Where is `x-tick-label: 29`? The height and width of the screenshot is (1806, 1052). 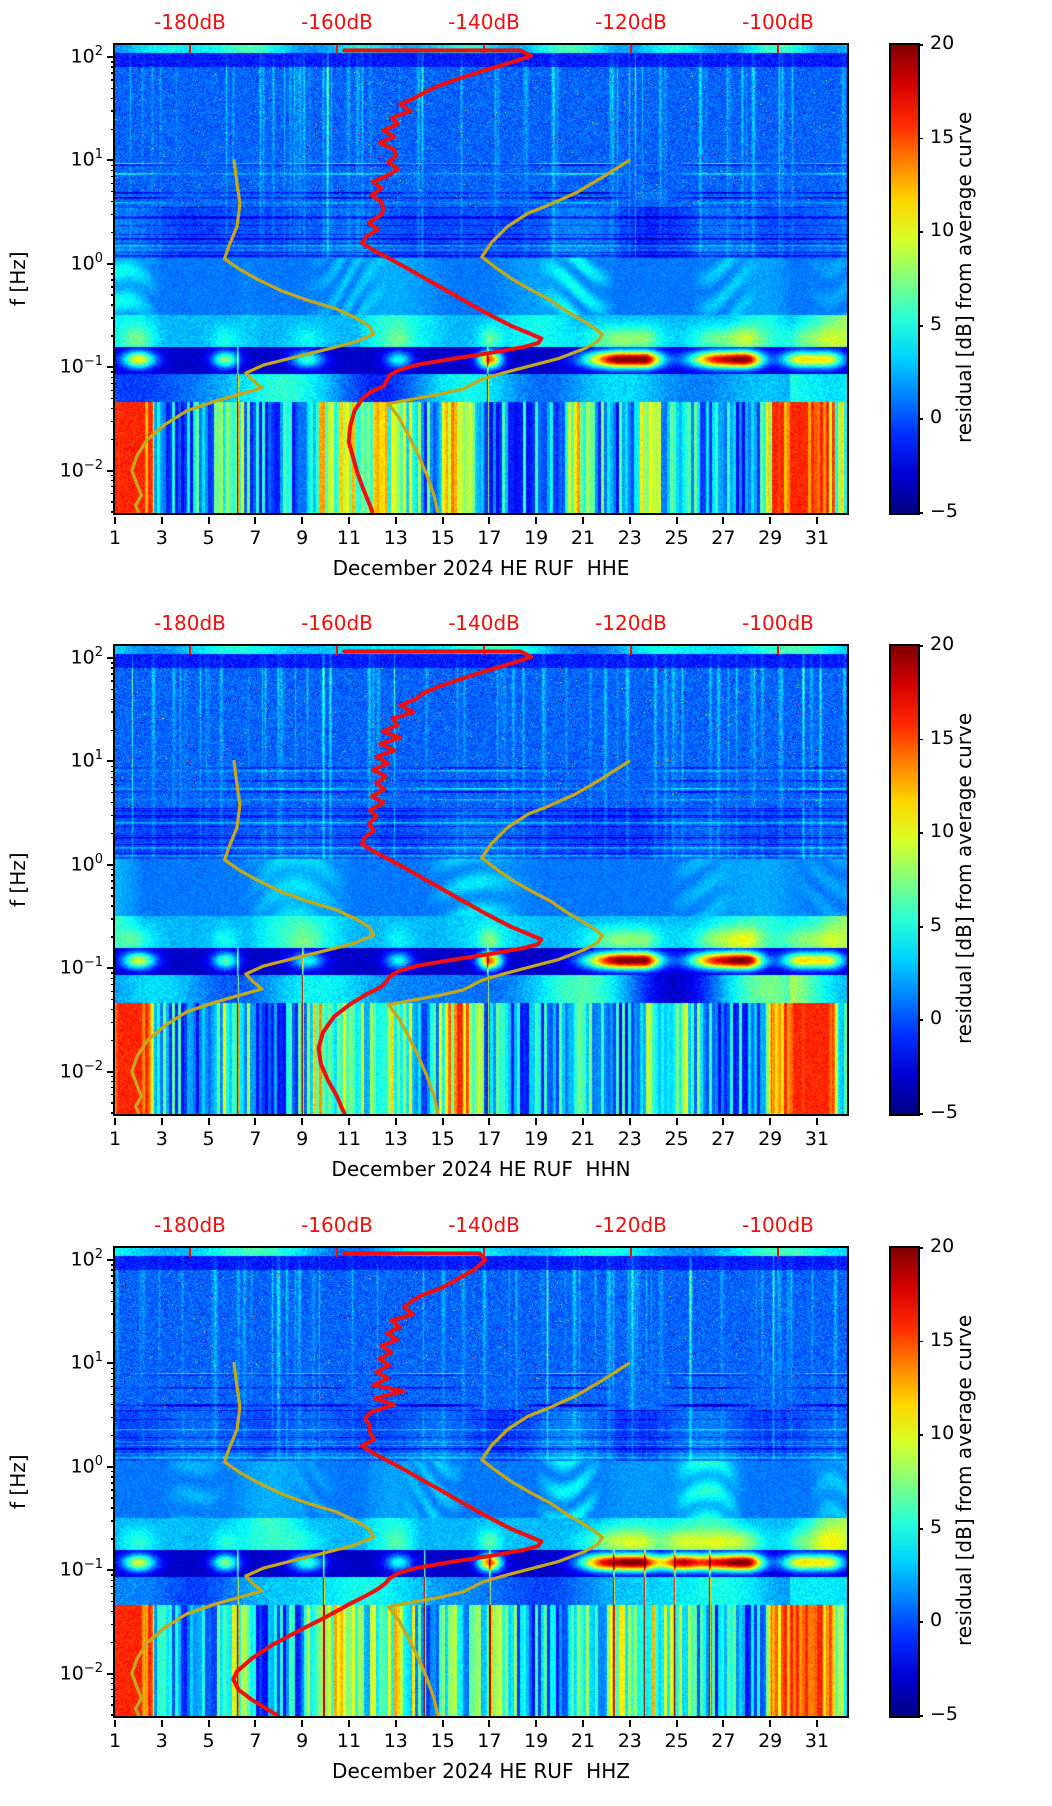 x-tick-label: 29 is located at coordinates (770, 1139).